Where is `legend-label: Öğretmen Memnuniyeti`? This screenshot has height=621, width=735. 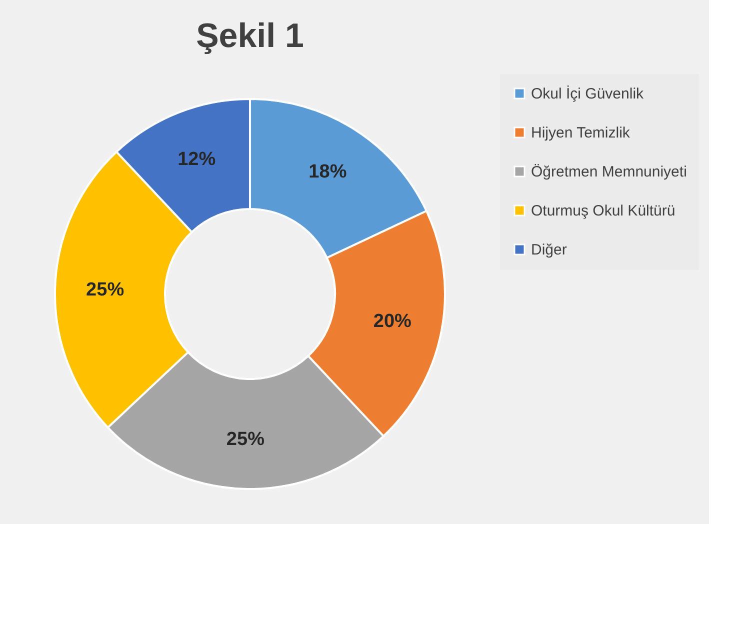 legend-label: Öğretmen Memnuniyeti is located at coordinates (609, 172).